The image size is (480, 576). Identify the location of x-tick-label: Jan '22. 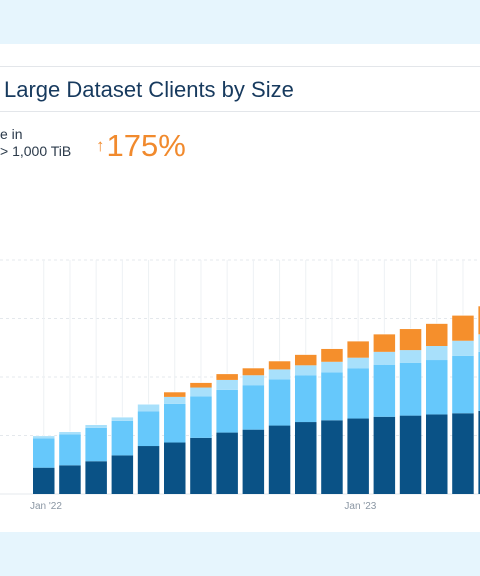
(46, 506).